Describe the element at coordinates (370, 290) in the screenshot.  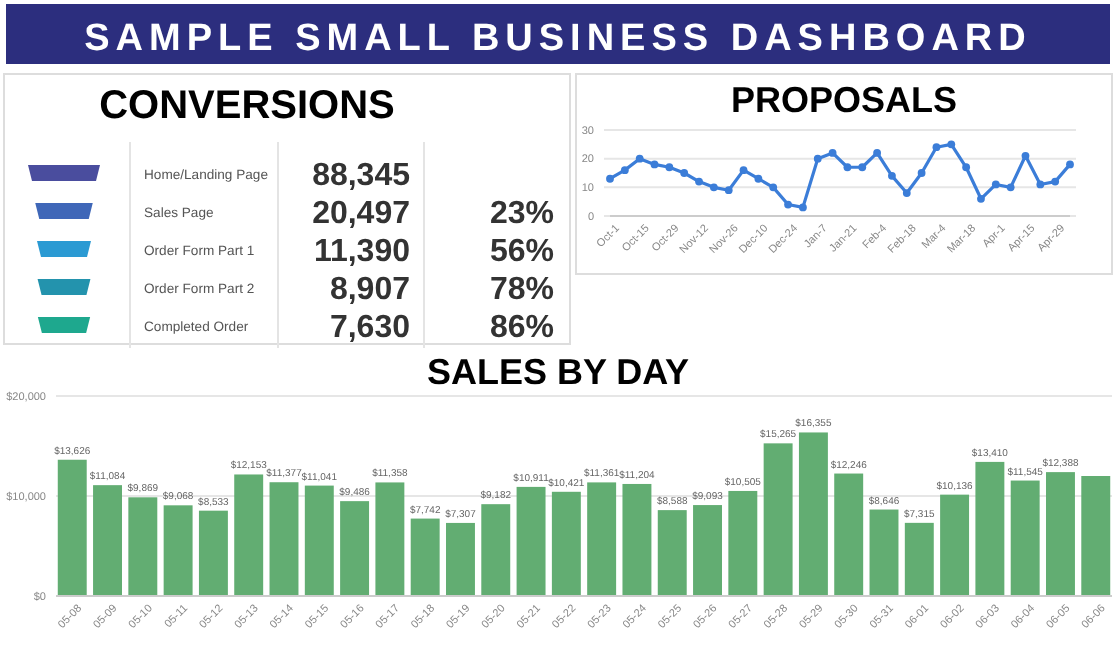
I see `data-label: 8,907` at that location.